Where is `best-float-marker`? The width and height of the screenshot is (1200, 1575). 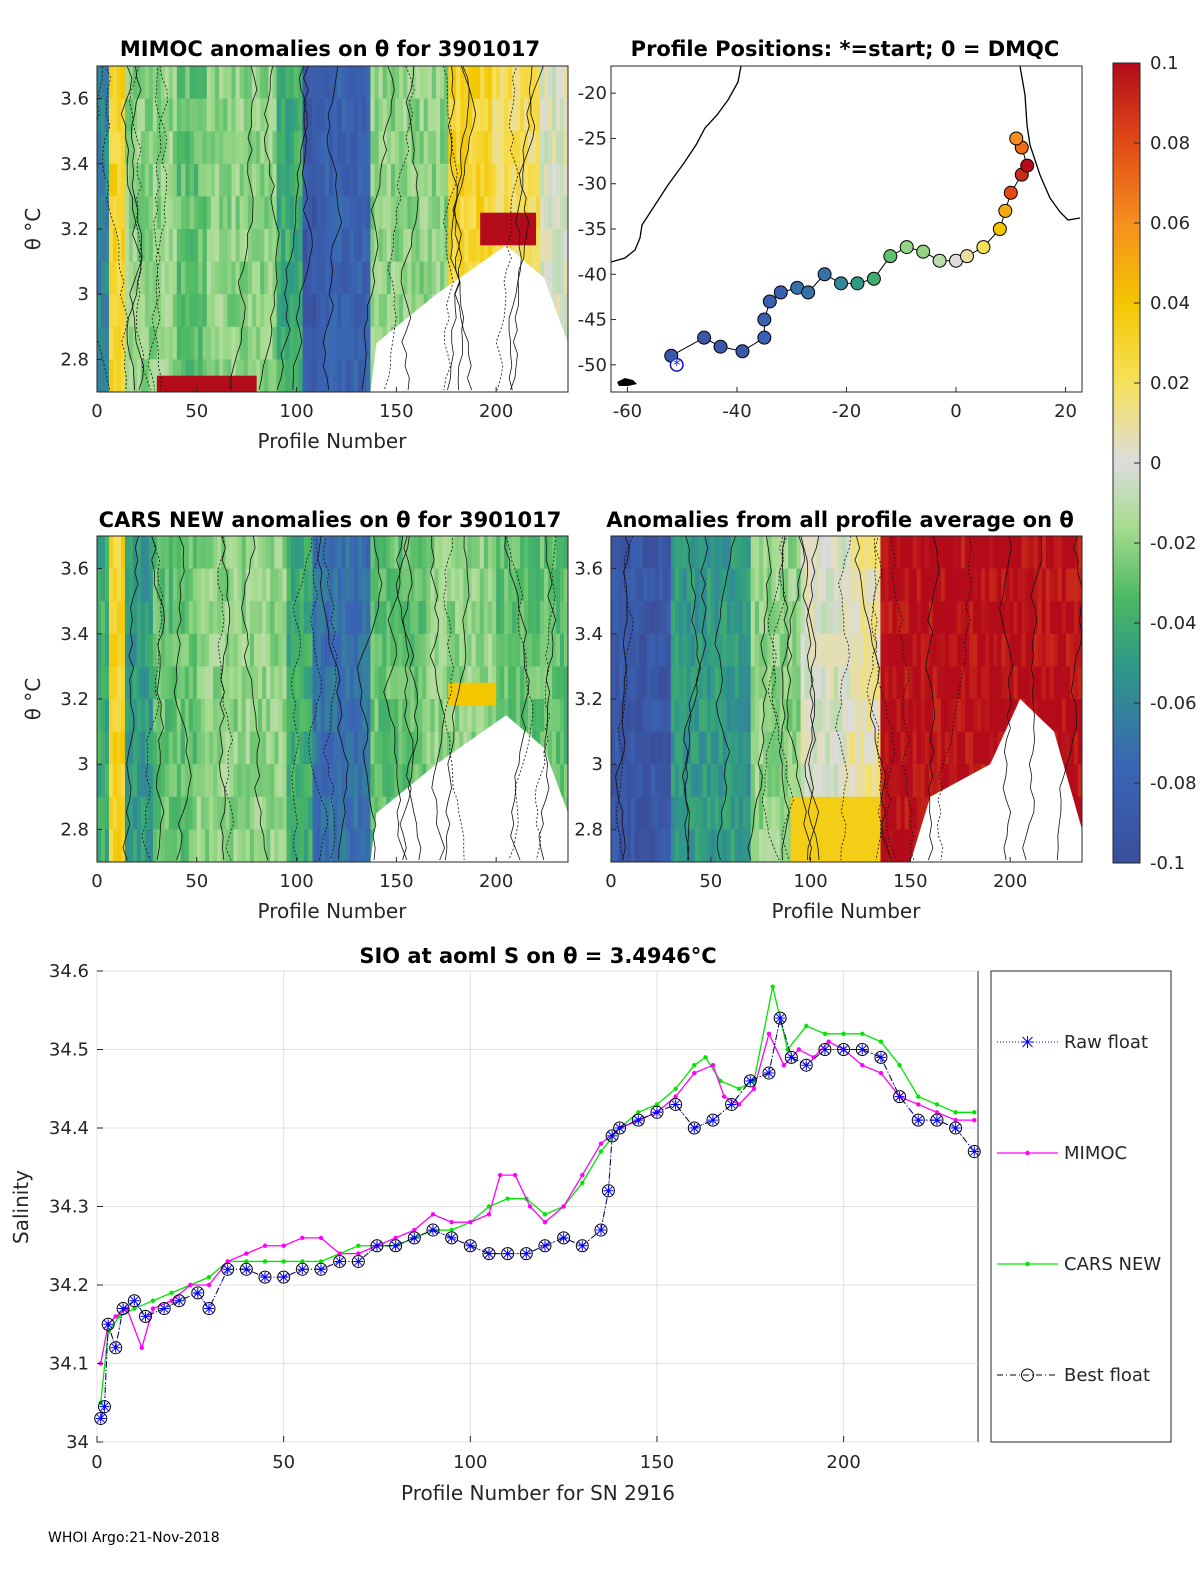 best-float-marker is located at coordinates (601, 1230).